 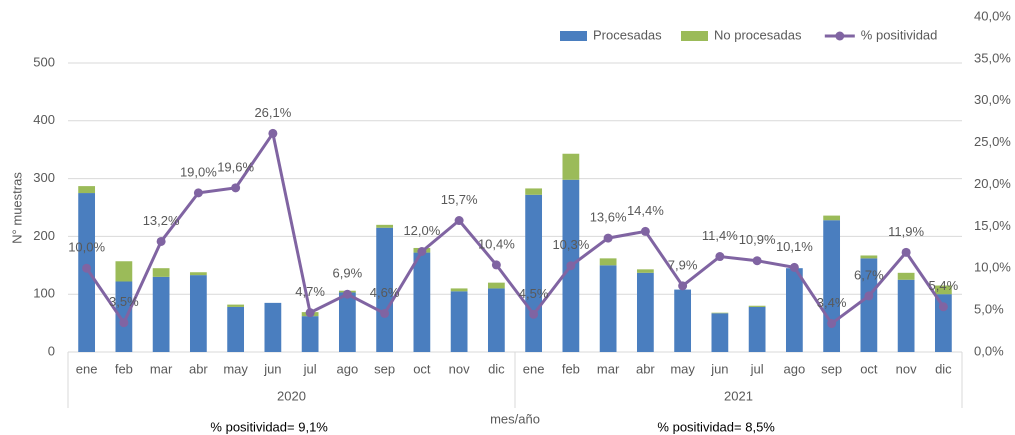 What do you see at coordinates (496, 243) in the screenshot?
I see `data-label: 10,4%` at bounding box center [496, 243].